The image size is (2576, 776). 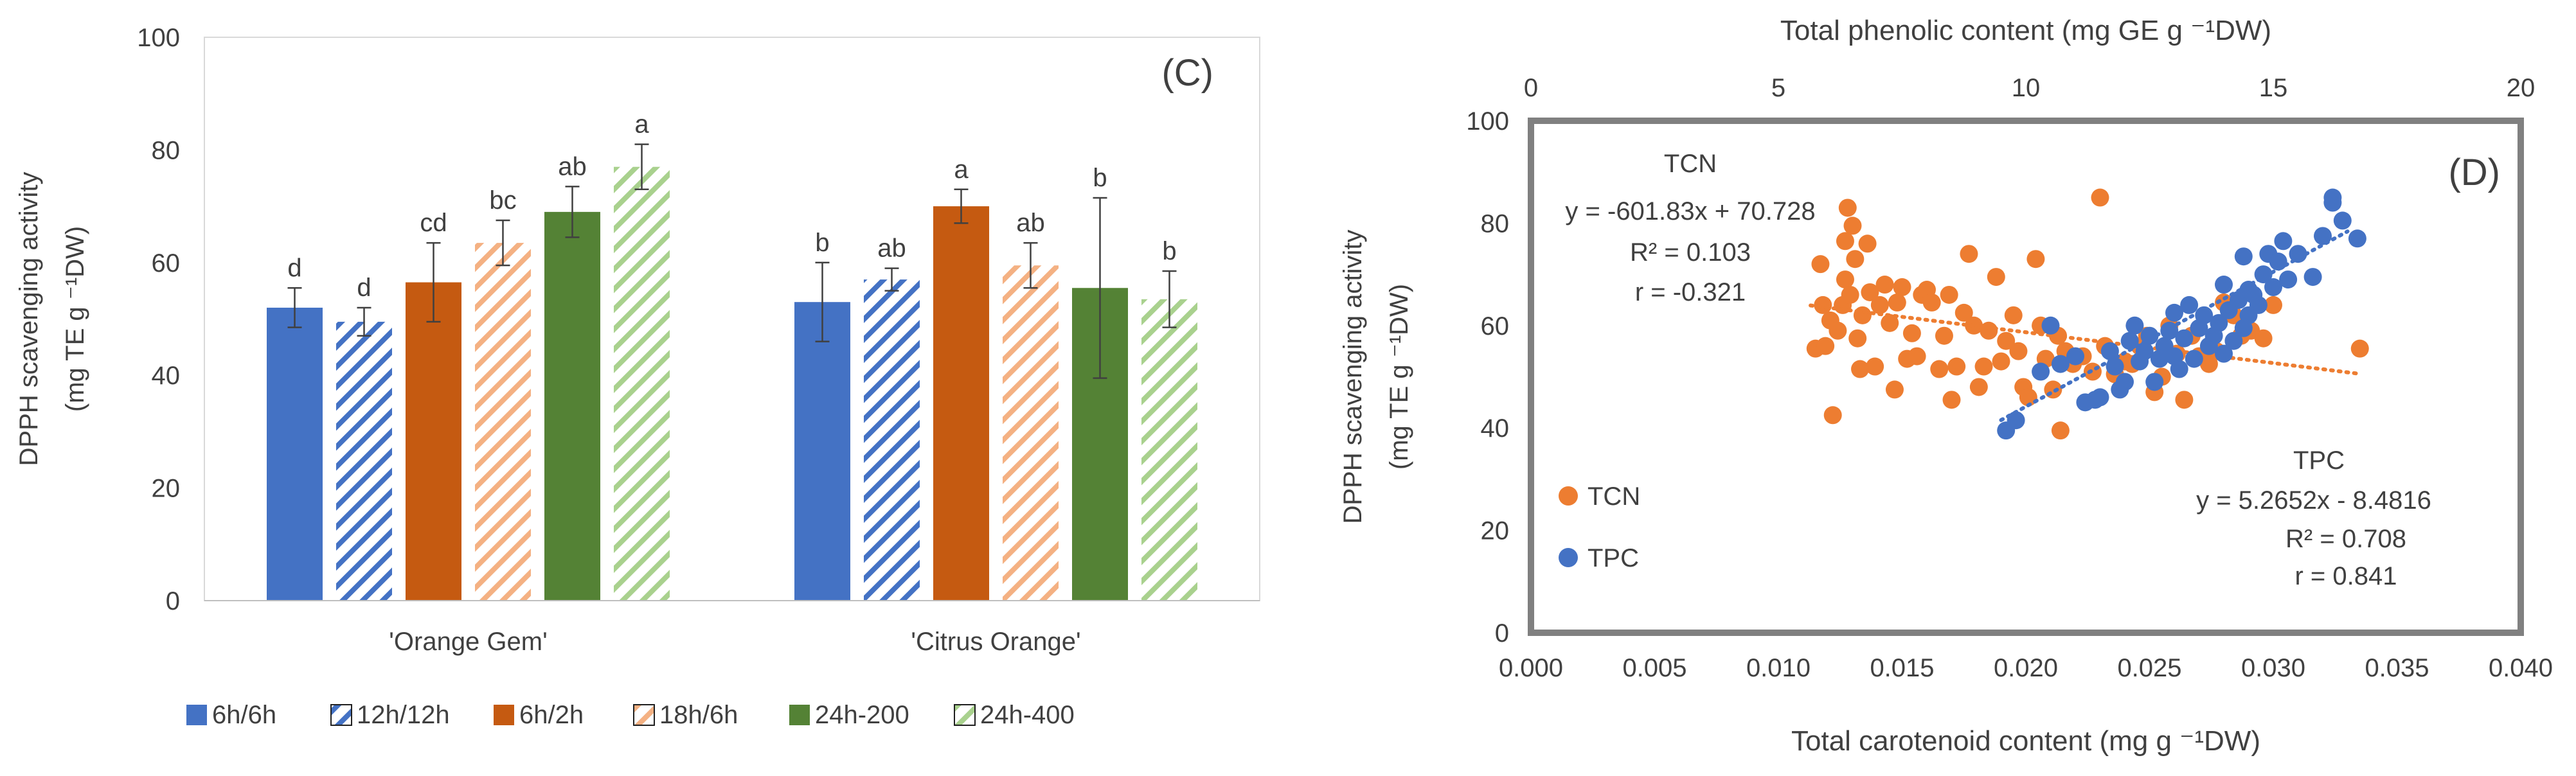 What do you see at coordinates (1399, 377) in the screenshot?
I see `y-axis-label-line2: (mg TE g ⁻¹DW)` at bounding box center [1399, 377].